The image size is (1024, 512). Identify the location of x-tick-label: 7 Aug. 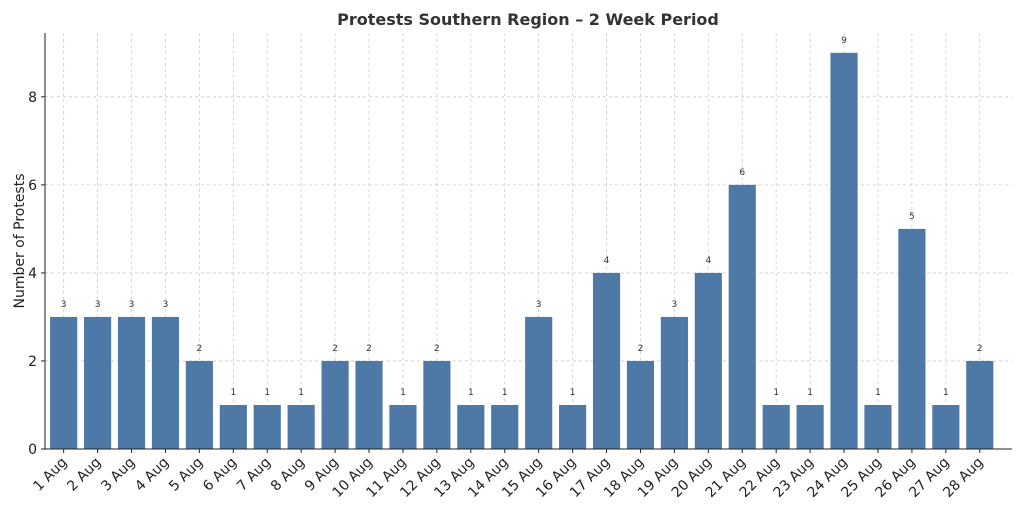
(254, 475).